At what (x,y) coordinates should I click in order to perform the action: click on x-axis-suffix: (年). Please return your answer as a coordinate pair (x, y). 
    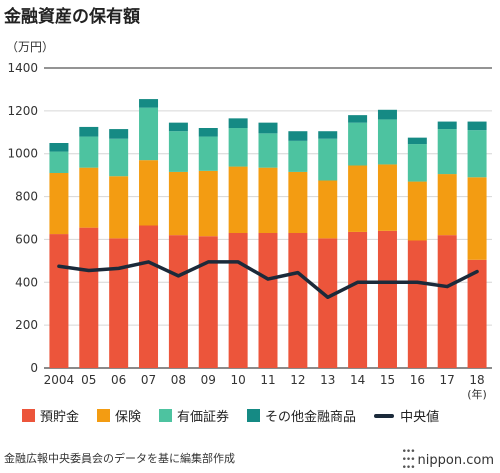
    Looking at the image, I should click on (477, 393).